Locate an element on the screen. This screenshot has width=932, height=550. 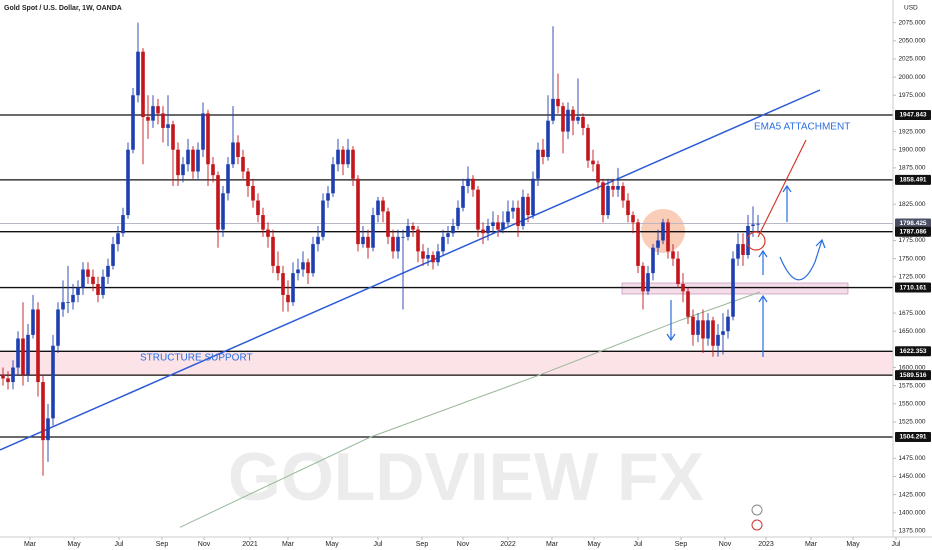
level-label: 1947.843 is located at coordinates (912, 115).